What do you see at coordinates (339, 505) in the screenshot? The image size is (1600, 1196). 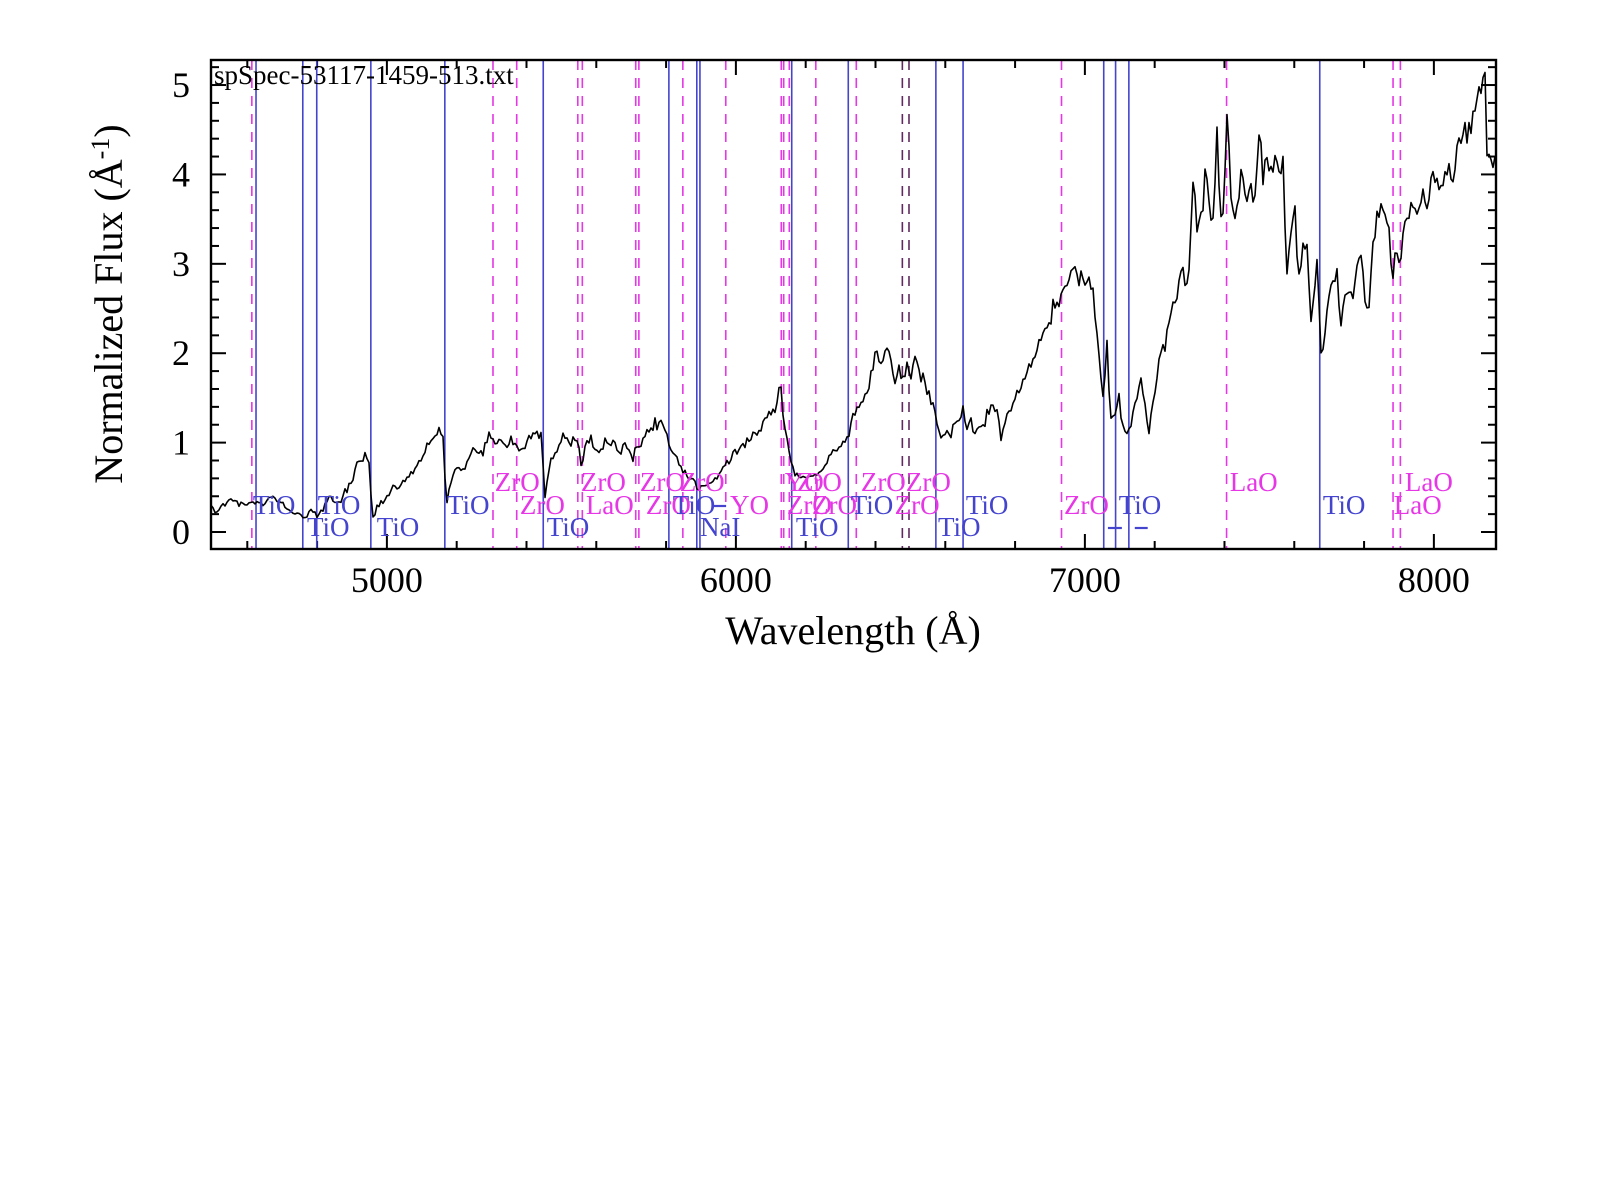 I see `species-label-tio-4802: TiO` at bounding box center [339, 505].